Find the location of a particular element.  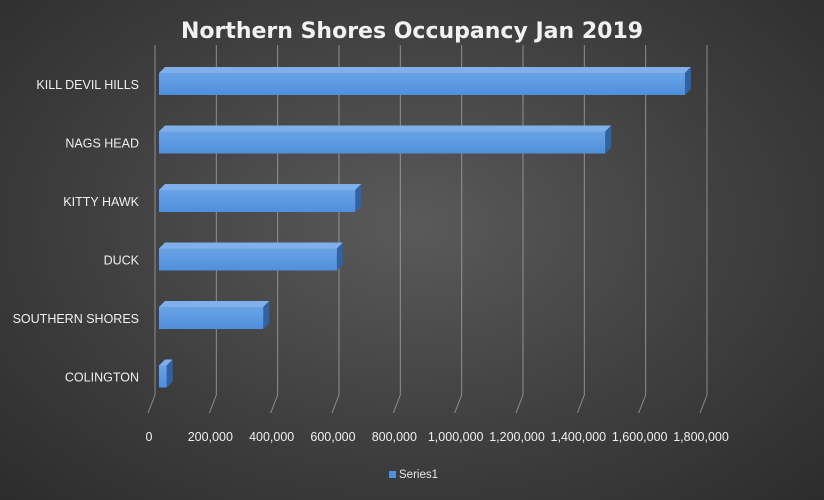

legend-label: Series1 is located at coordinates (418, 475).